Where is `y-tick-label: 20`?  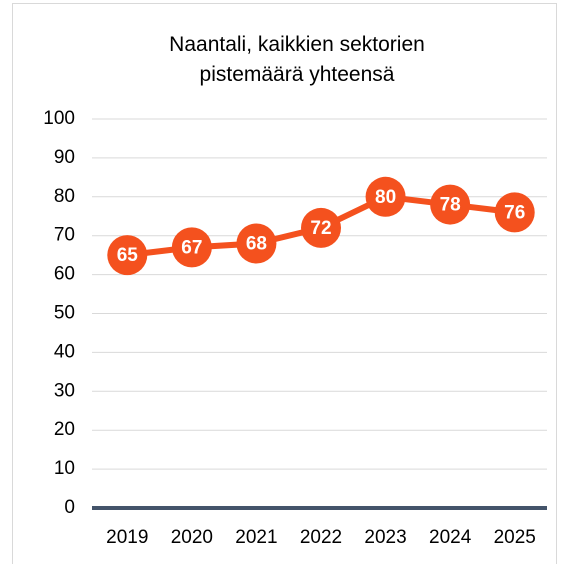 y-tick-label: 20 is located at coordinates (64, 429).